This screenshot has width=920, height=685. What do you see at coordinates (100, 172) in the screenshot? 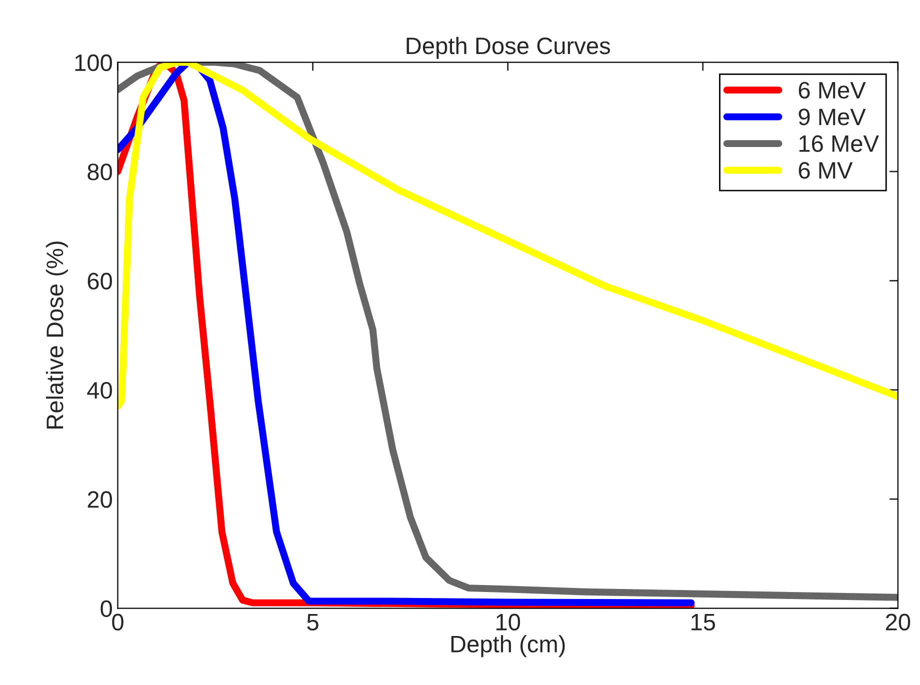
I see `y-tick-label: 80` at bounding box center [100, 172].